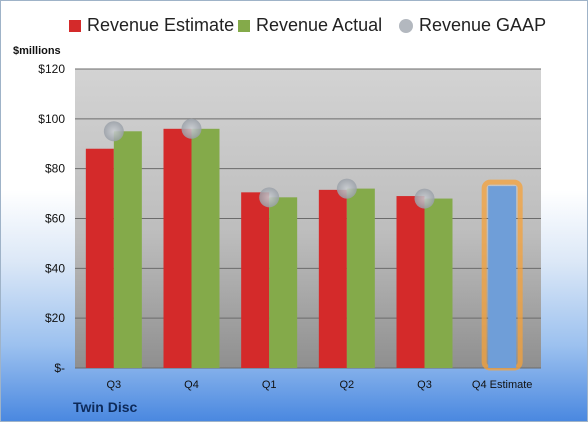 This screenshot has width=588, height=422. I want to click on y-tick-label: $40, so click(55, 268).